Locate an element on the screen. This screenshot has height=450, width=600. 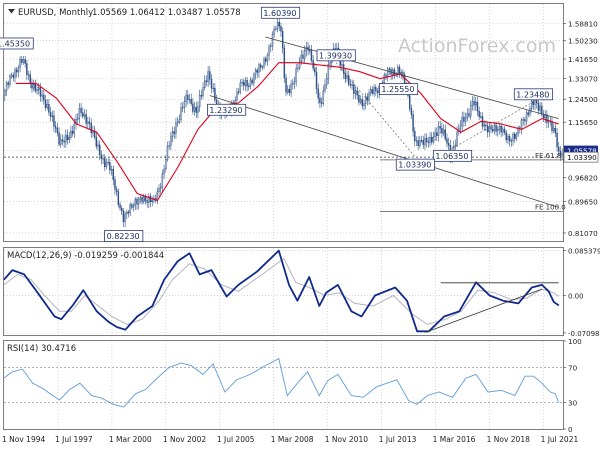
macd-y-tick-label: 0.00 is located at coordinates (576, 296).